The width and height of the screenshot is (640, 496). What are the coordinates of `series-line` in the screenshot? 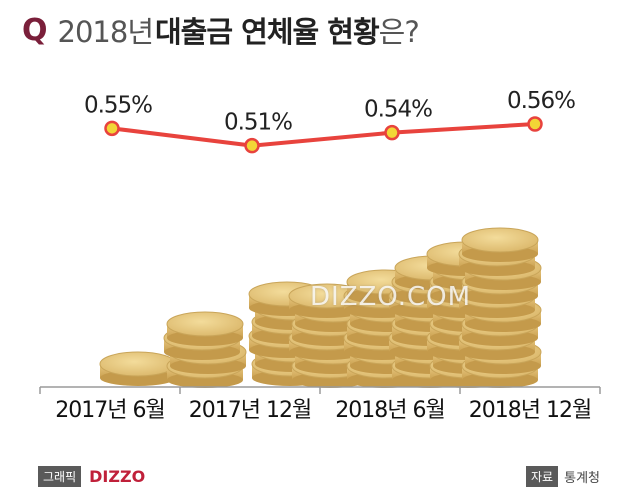 It's located at (323, 135).